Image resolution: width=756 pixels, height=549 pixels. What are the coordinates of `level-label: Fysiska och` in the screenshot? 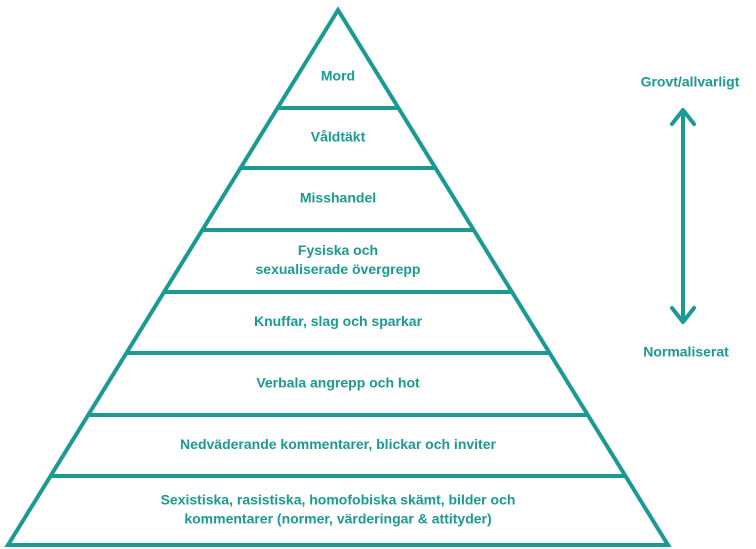 It's located at (338, 250).